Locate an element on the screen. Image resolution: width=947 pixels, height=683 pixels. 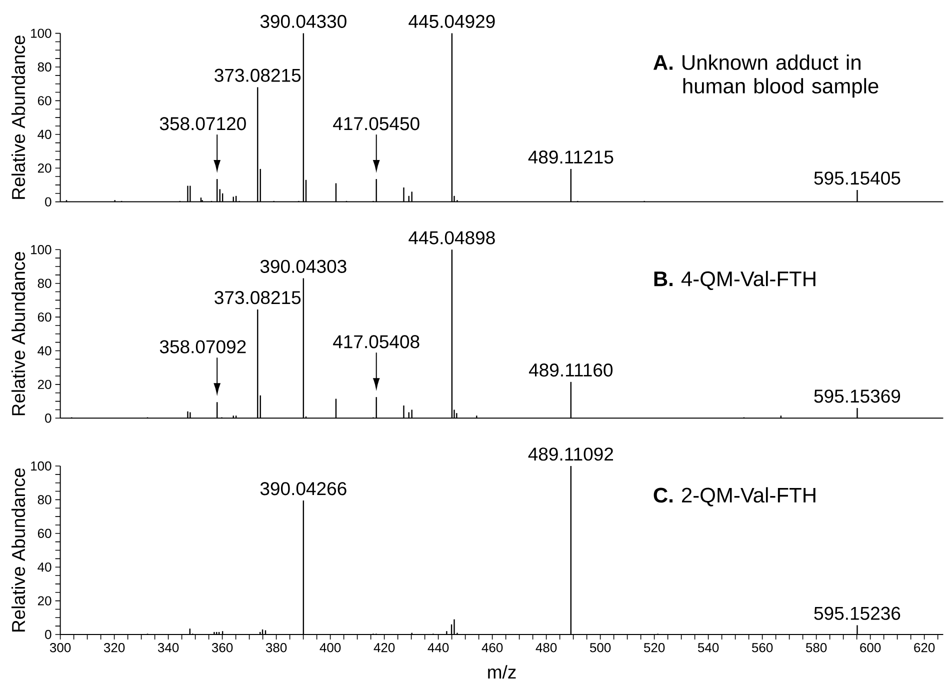
x-tick-label: 440 is located at coordinates (438, 647).